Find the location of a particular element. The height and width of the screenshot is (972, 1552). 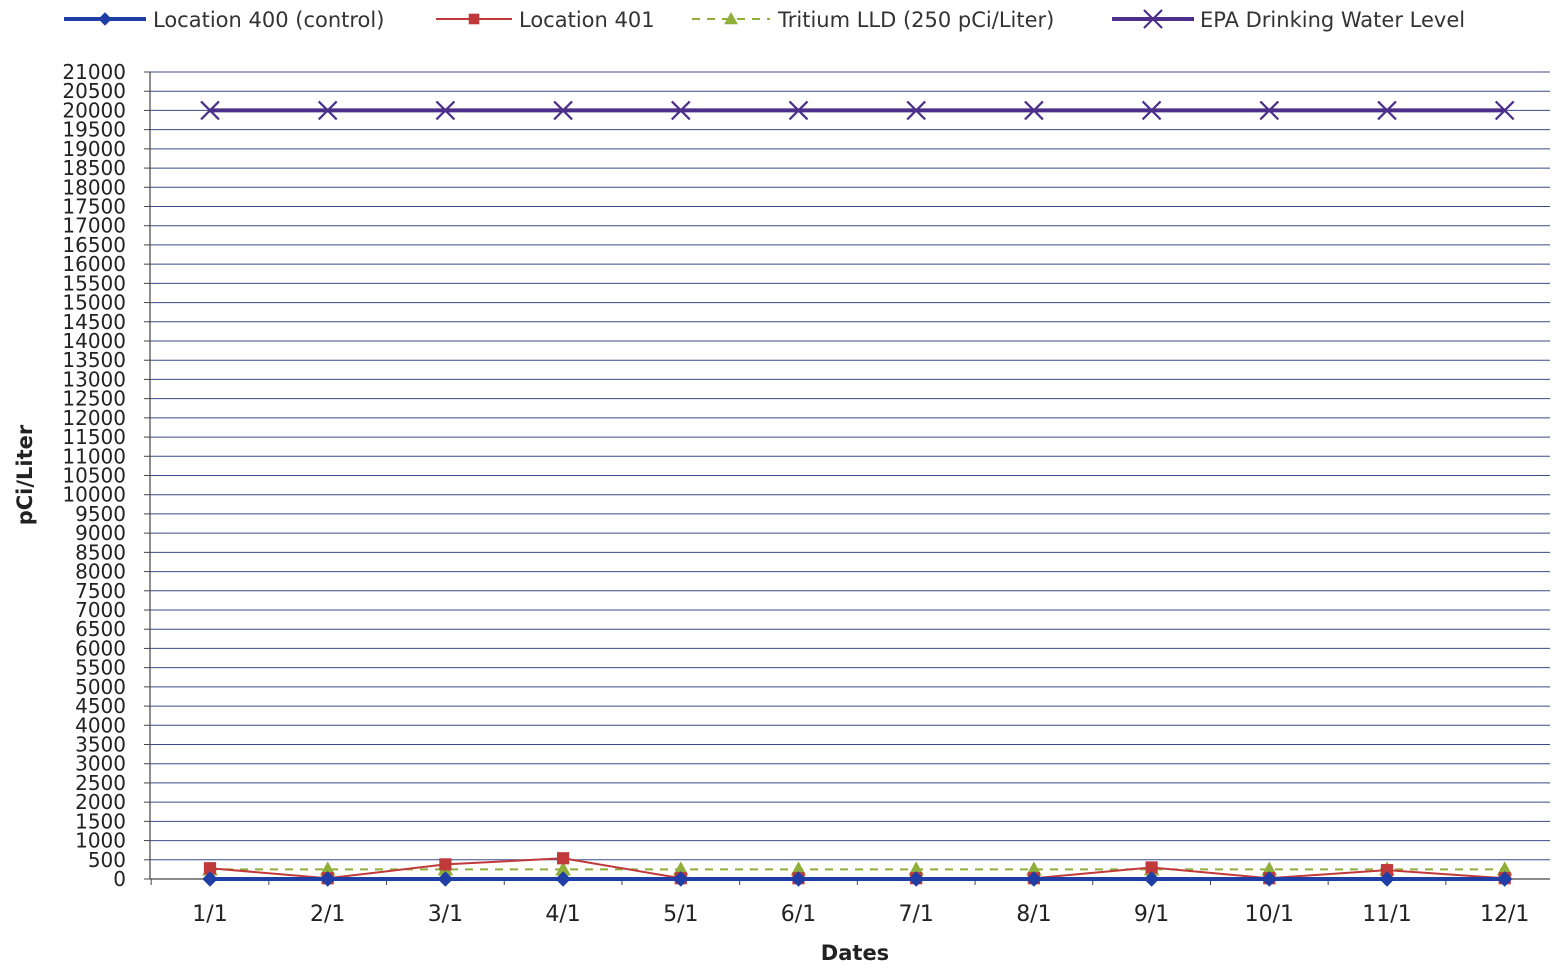

y-tick-label: 6500 is located at coordinates (100, 629).